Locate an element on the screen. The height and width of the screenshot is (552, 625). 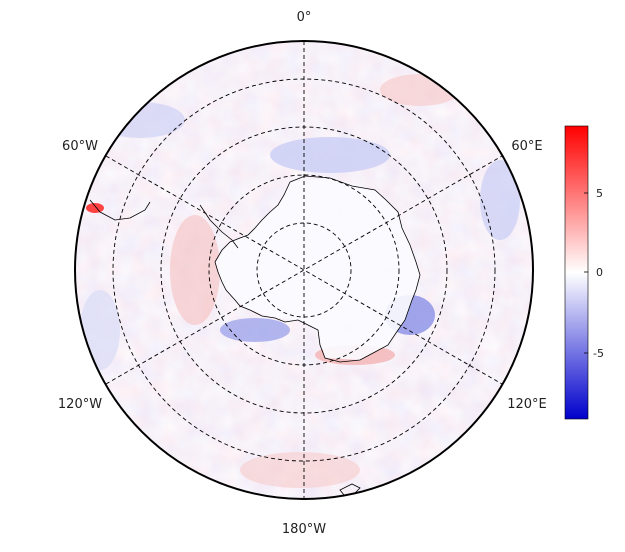
colorbar-gradient is located at coordinates (576, 272).